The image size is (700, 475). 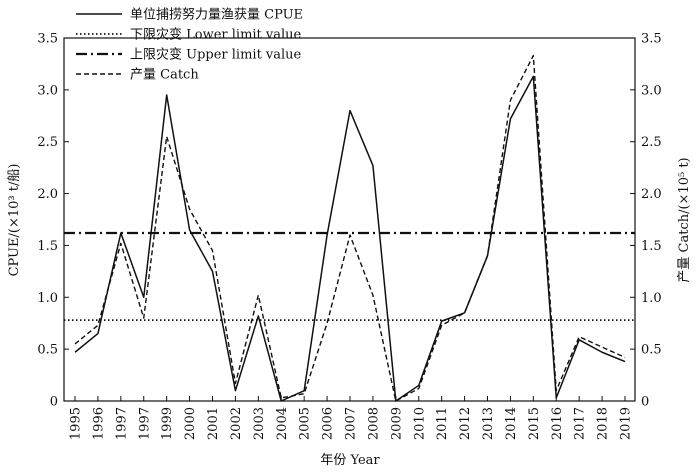 What do you see at coordinates (651, 142) in the screenshot?
I see `right-y-tick-label: 2.5` at bounding box center [651, 142].